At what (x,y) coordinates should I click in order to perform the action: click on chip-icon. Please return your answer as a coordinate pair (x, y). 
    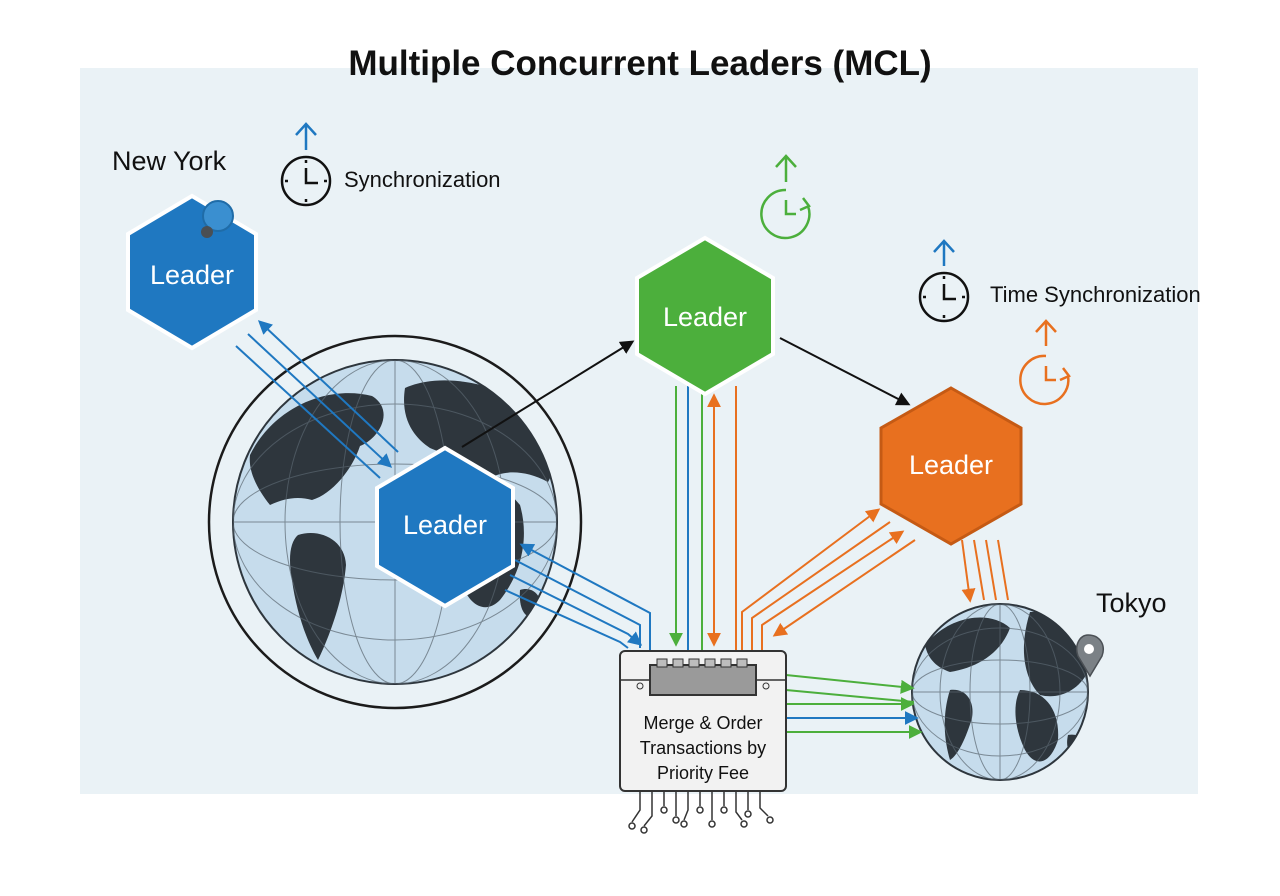
    Looking at the image, I should click on (703, 680).